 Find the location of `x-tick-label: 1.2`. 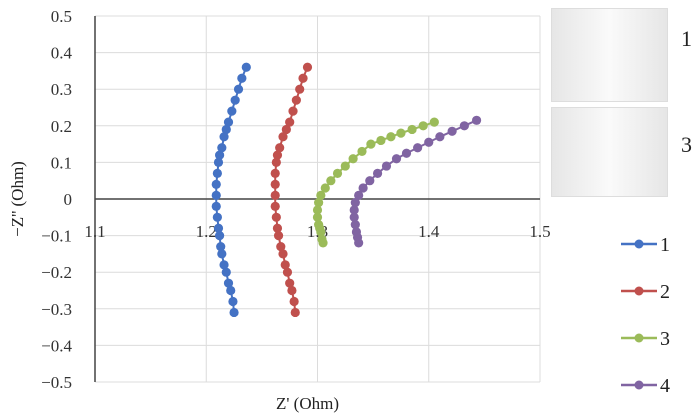

x-tick-label: 1.2 is located at coordinates (206, 231).